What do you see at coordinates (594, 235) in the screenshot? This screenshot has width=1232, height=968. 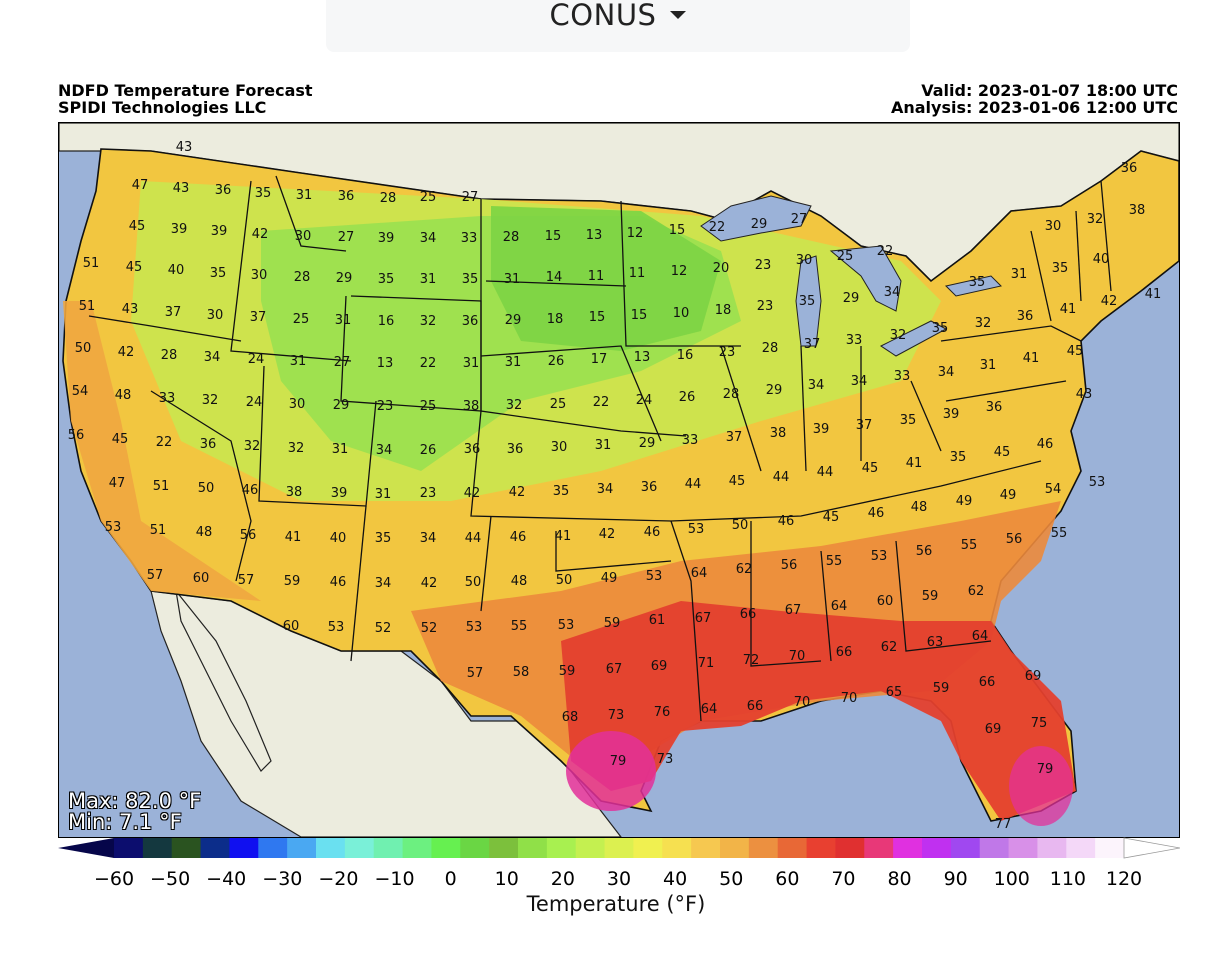 I see `temperature-label: 13` at bounding box center [594, 235].